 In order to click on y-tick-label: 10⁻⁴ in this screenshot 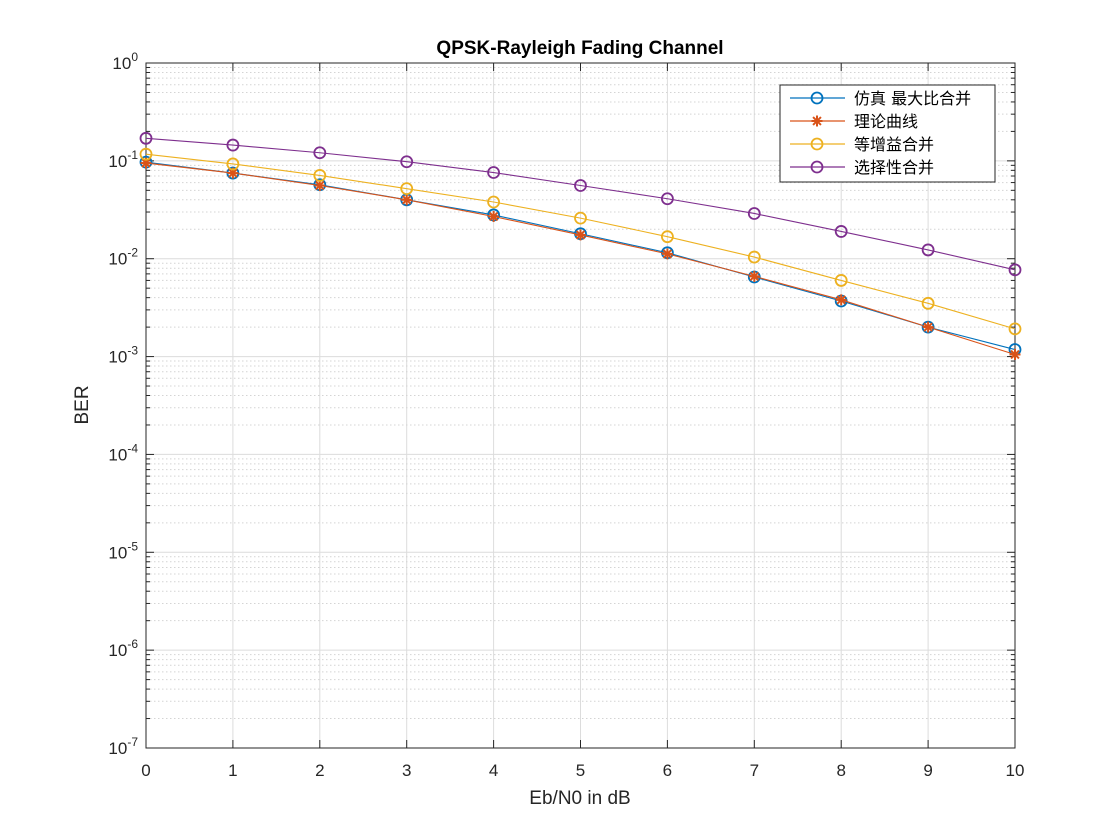, I will do `click(123, 452)`.